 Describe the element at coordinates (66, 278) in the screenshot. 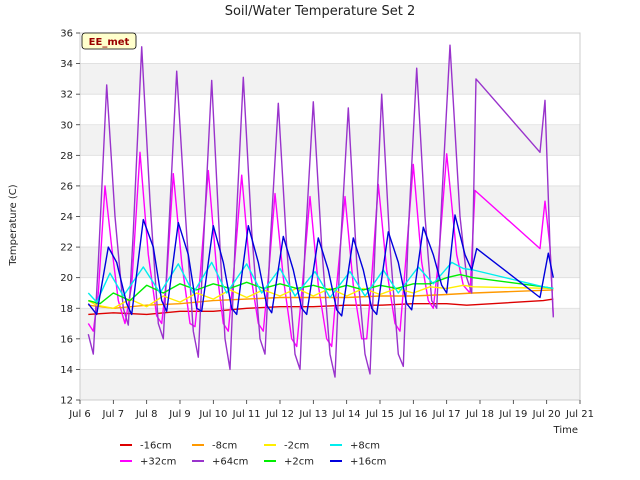

I see `y-tick-label: 20` at that location.